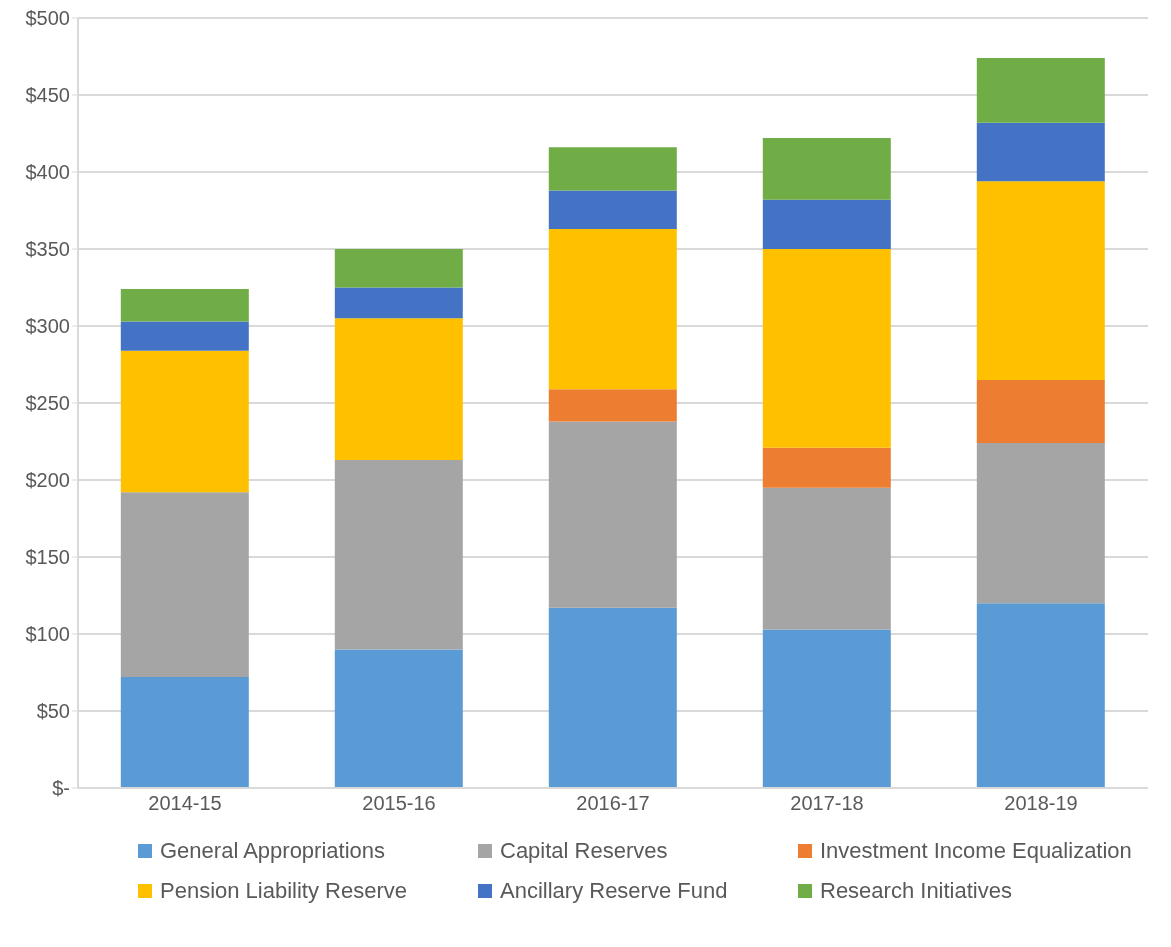  What do you see at coordinates (47, 326) in the screenshot?
I see `y-tick-label: $300` at bounding box center [47, 326].